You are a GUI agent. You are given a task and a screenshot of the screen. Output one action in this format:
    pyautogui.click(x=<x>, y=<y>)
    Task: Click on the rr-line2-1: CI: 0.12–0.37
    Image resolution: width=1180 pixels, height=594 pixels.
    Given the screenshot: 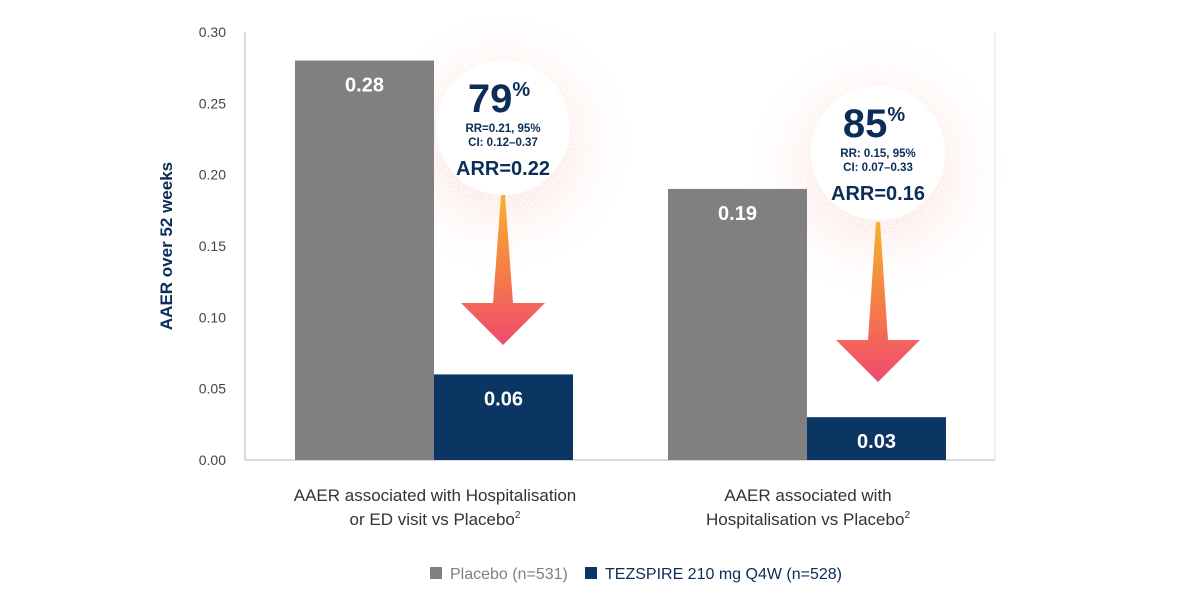 What is the action you would take?
    pyautogui.click(x=503, y=143)
    